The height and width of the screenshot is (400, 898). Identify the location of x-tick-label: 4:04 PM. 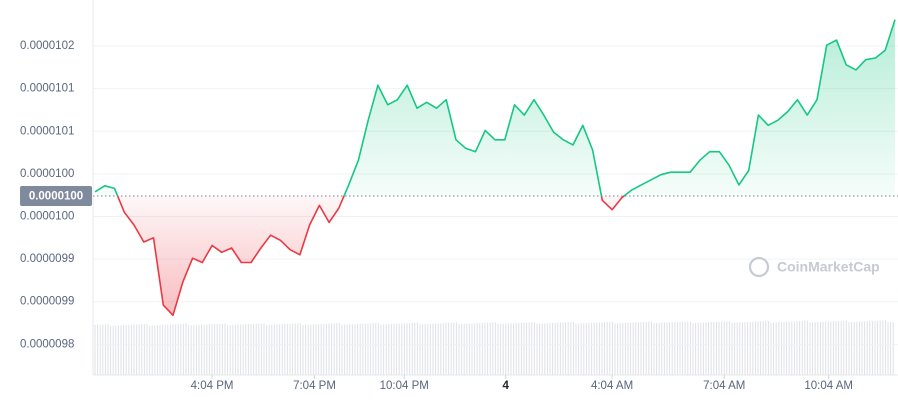
(212, 386).